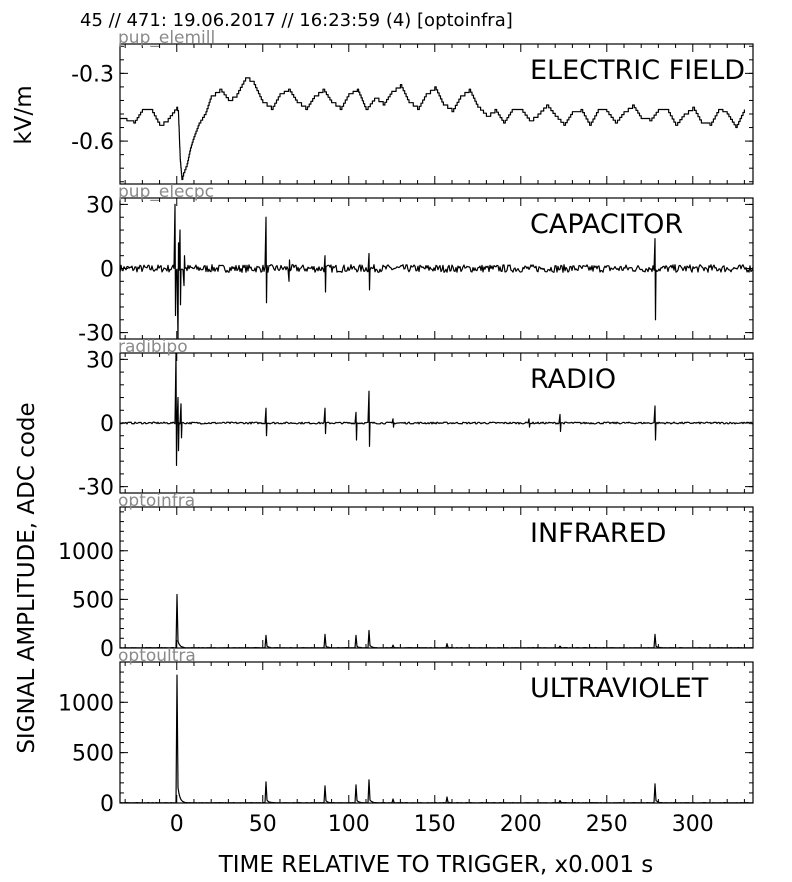  Describe the element at coordinates (263, 824) in the screenshot. I see `x-tick-label: 50` at that location.